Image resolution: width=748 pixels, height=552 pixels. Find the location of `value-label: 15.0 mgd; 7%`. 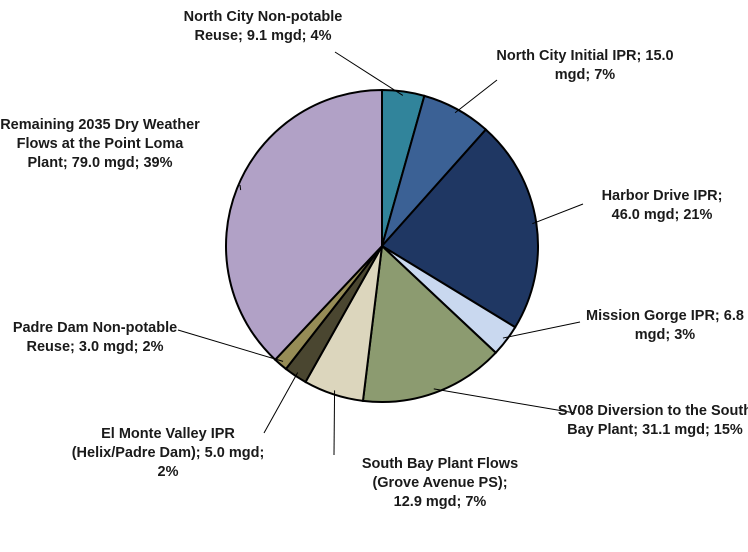

value-label: 15.0 mgd; 7% is located at coordinates (614, 65).